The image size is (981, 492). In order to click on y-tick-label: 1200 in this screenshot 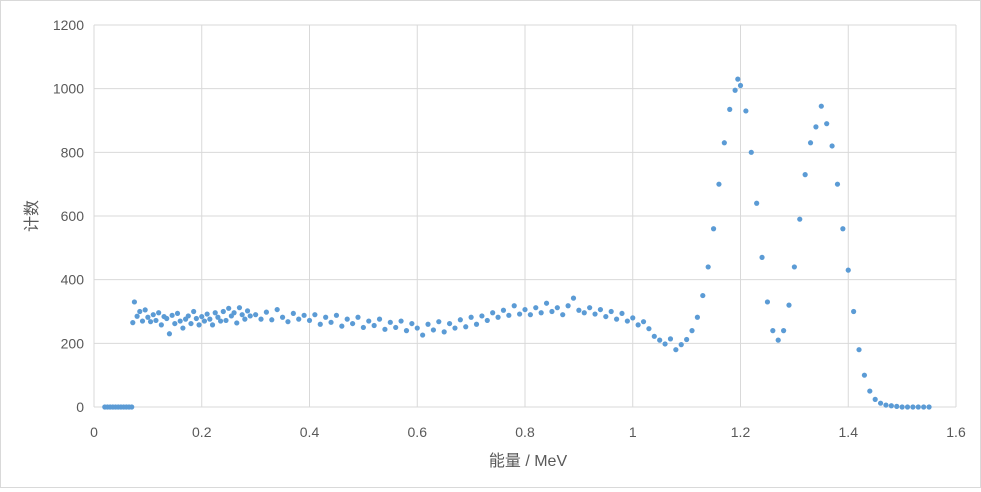, I will do `click(68, 25)`.